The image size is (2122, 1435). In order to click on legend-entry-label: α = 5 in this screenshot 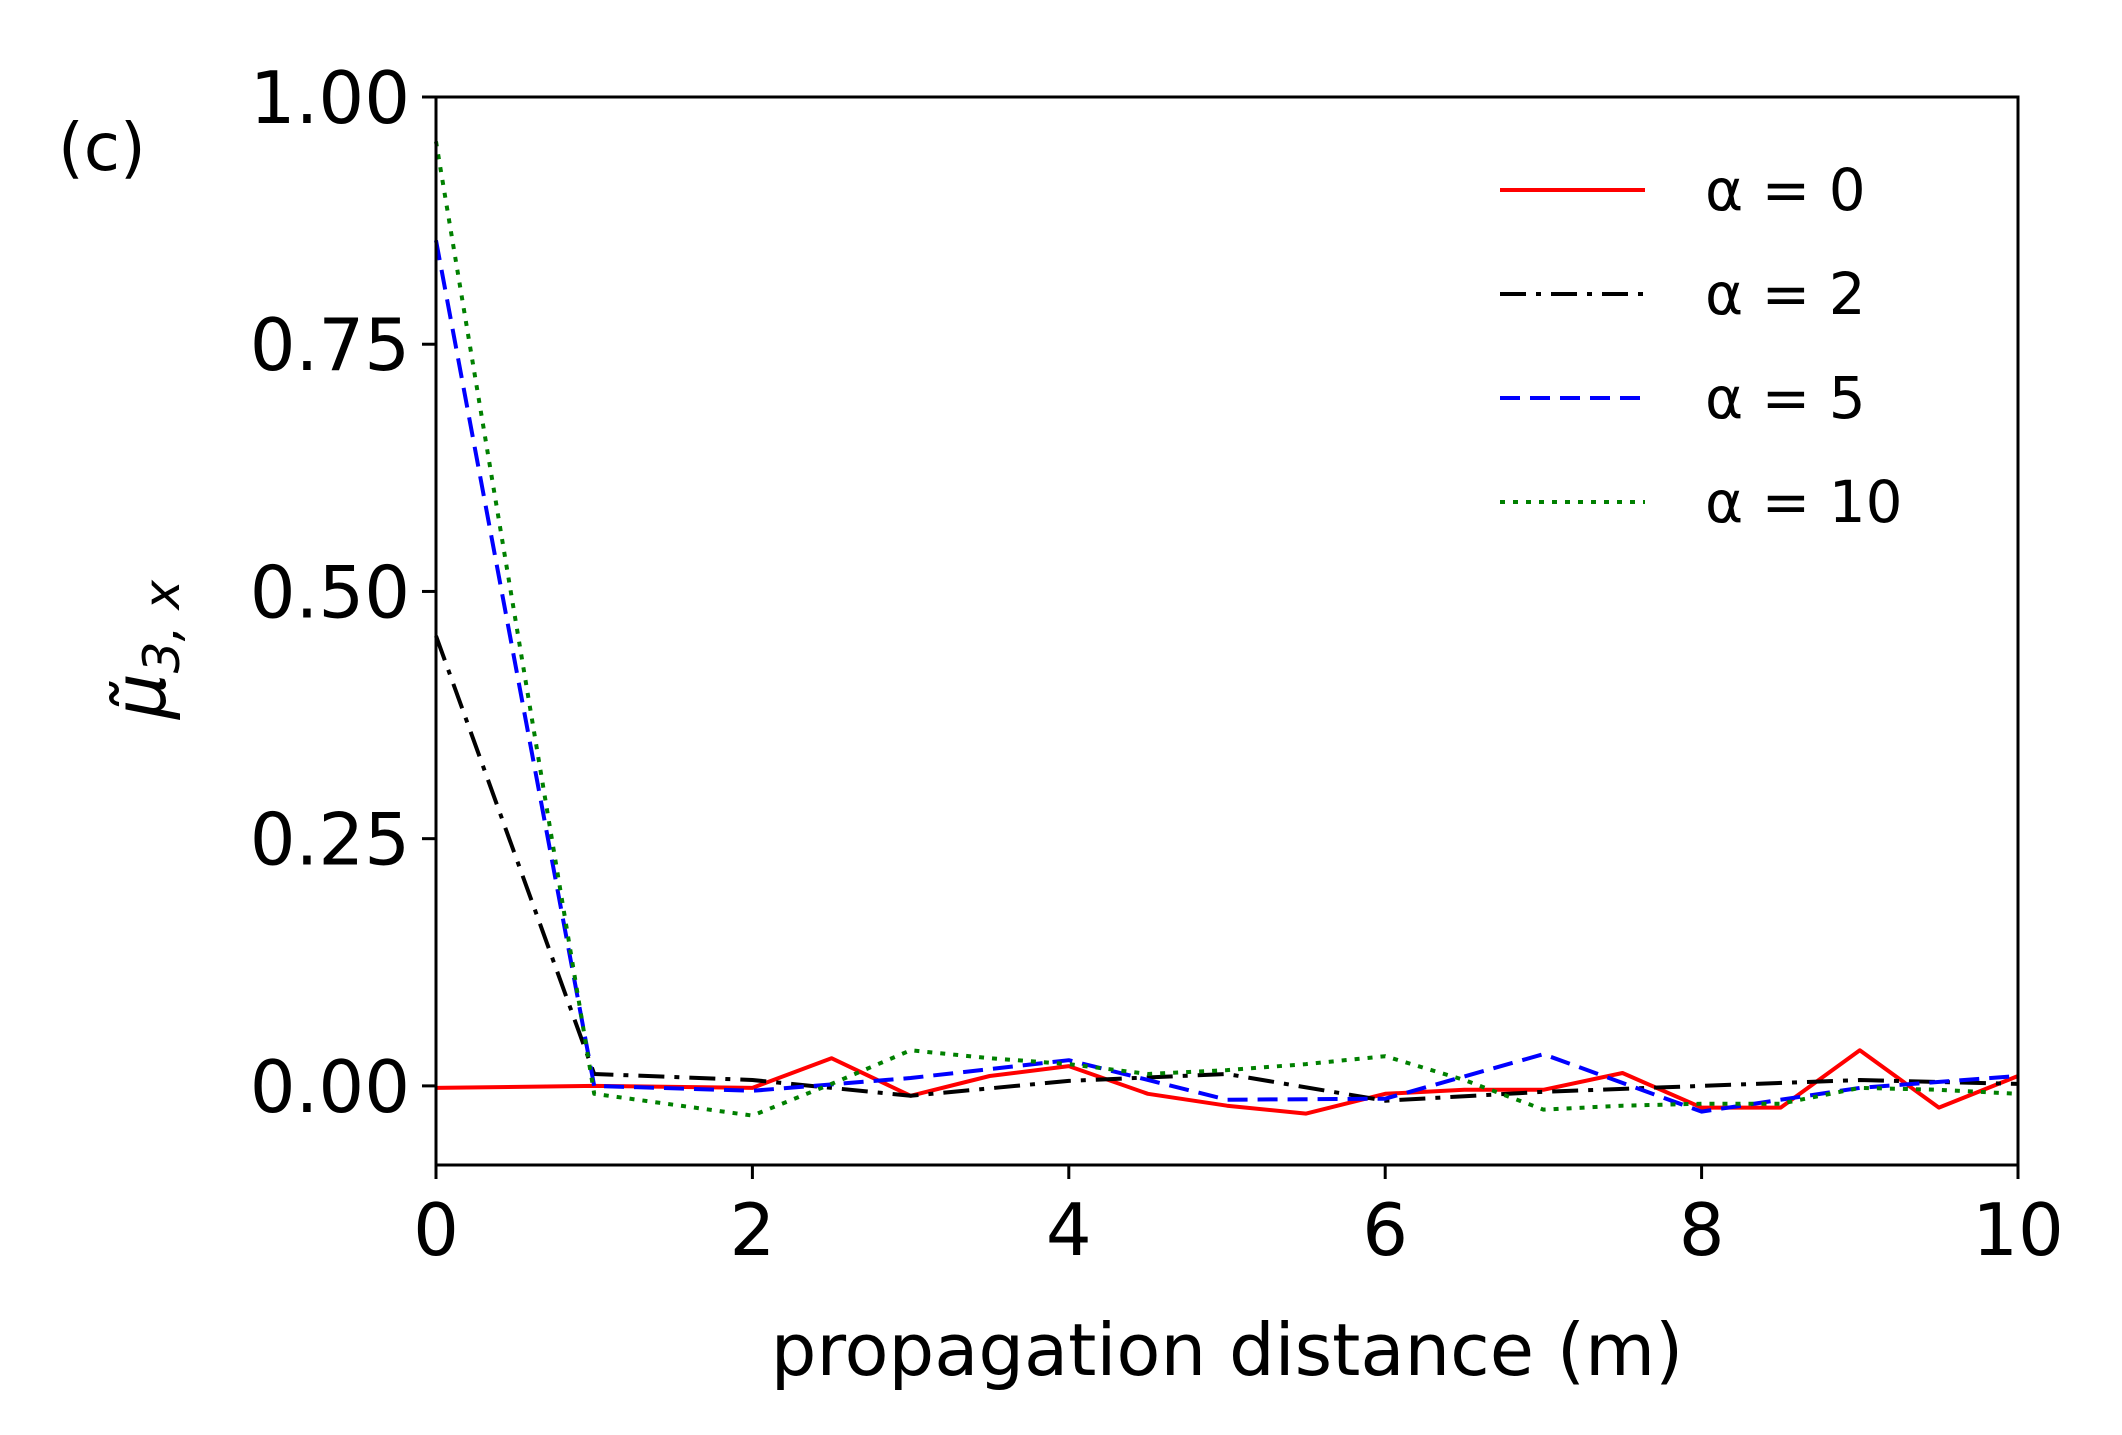, I will do `click(1785, 398)`.